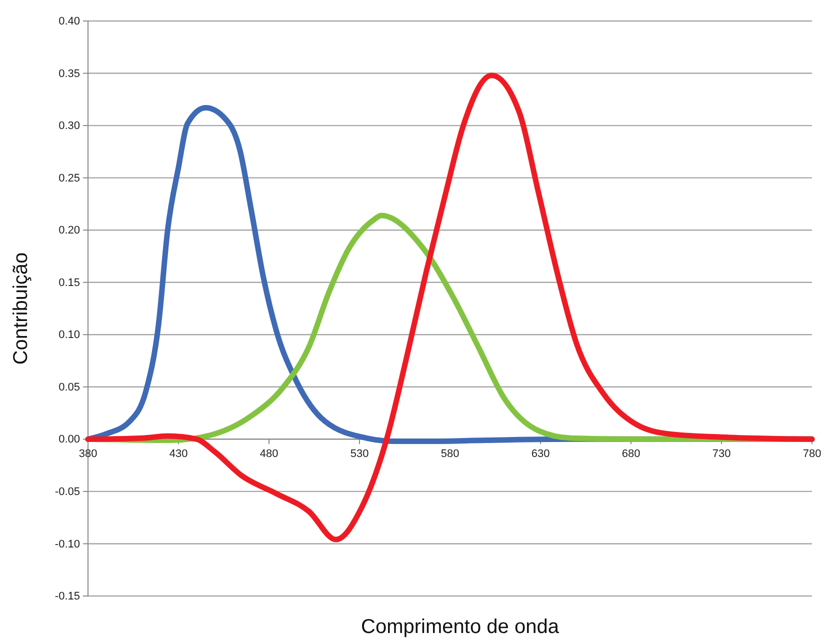 The width and height of the screenshot is (832, 640). Describe the element at coordinates (69, 126) in the screenshot. I see `y-tick-label: 0.30` at that location.